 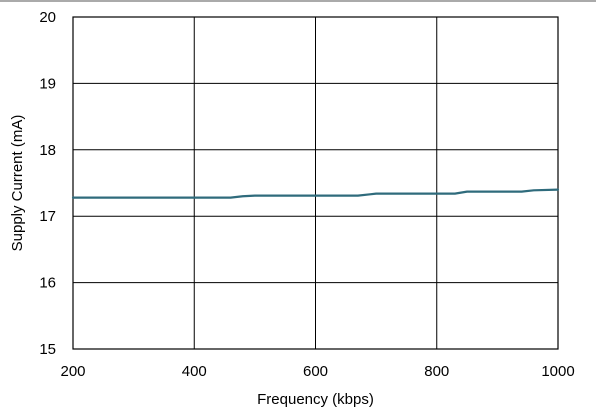 I want to click on x-tick-label: 200, so click(x=72, y=371).